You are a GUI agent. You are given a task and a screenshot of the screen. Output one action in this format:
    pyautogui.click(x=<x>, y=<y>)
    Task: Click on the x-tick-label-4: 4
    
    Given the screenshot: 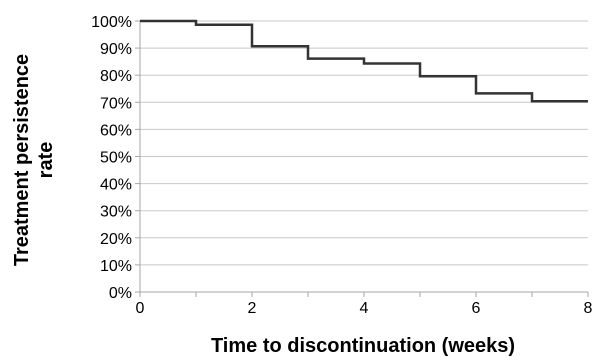 What is the action you would take?
    pyautogui.click(x=364, y=308)
    